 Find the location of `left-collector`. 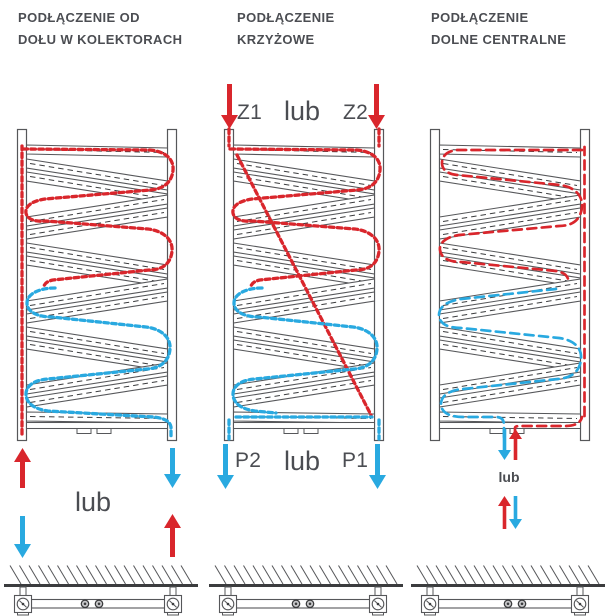

left-collector is located at coordinates (435, 285).